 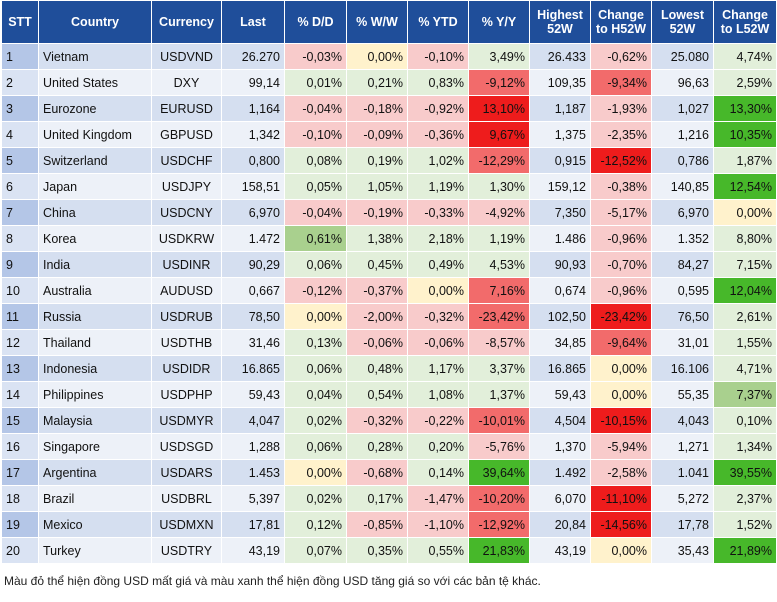 What do you see at coordinates (745, 22) in the screenshot?
I see `column-header: Change to L52W` at bounding box center [745, 22].